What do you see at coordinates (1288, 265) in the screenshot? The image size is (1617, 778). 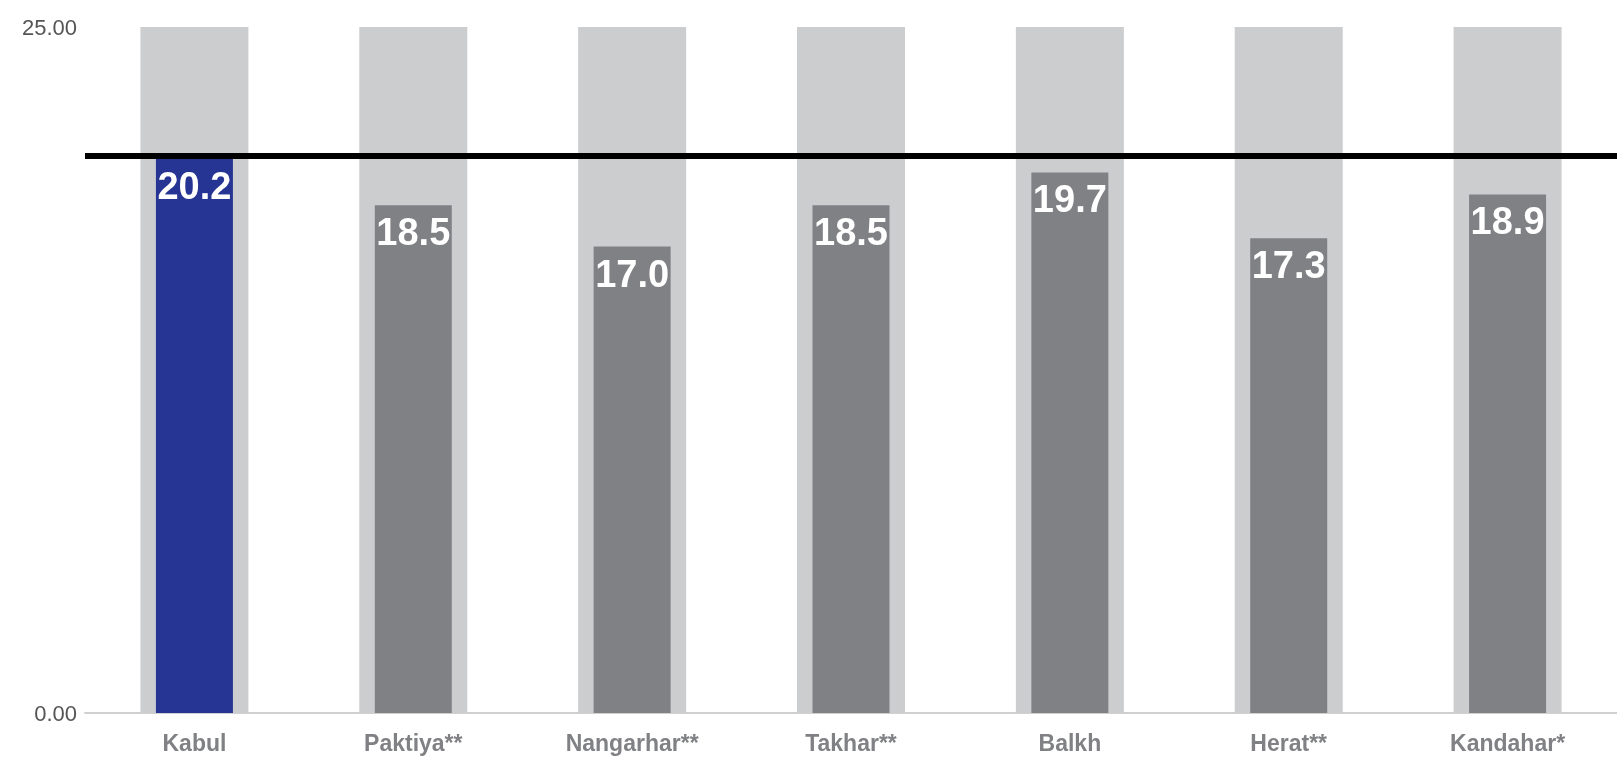 I see `data-label: 17.3` at bounding box center [1288, 265].